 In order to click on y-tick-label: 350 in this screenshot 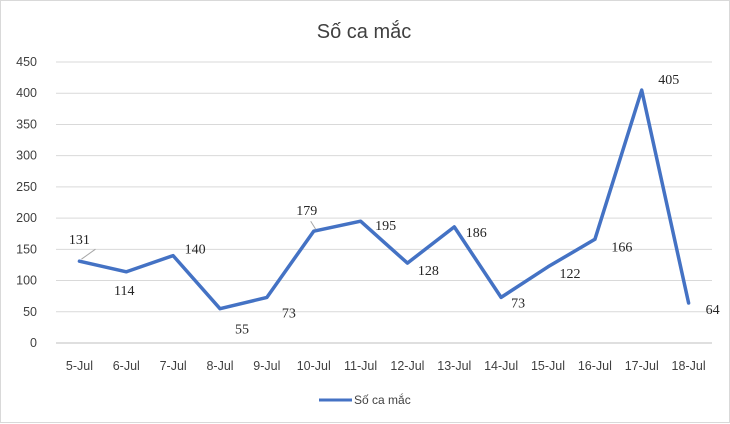, I will do `click(26, 124)`.